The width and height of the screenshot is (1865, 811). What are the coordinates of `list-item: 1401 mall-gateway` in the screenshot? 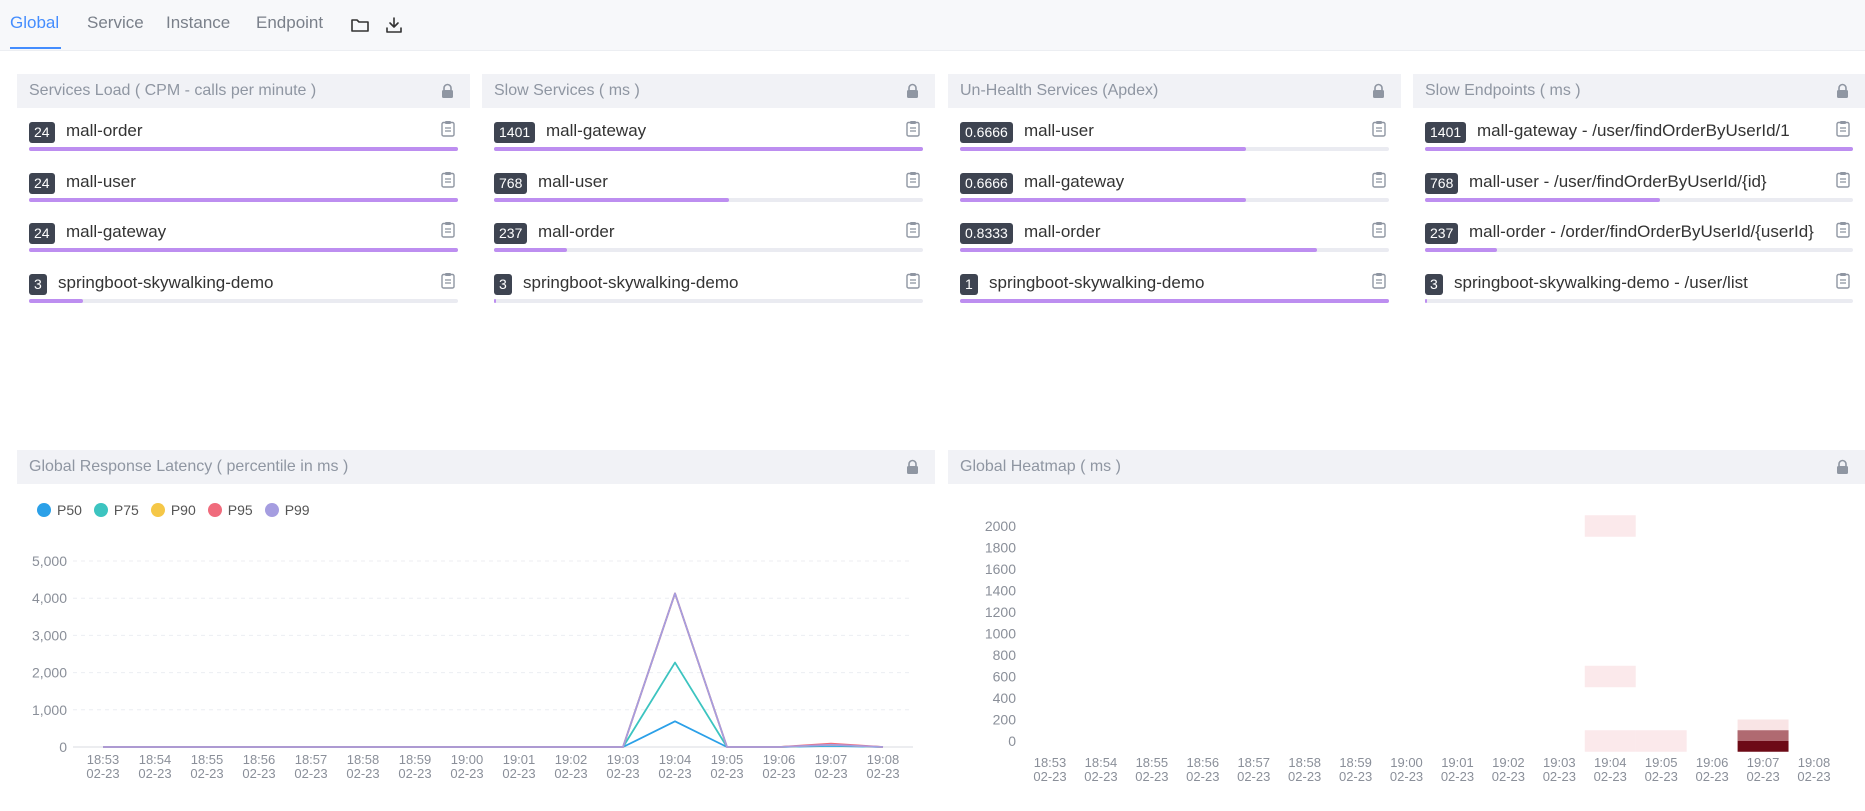 It's located at (708, 141).